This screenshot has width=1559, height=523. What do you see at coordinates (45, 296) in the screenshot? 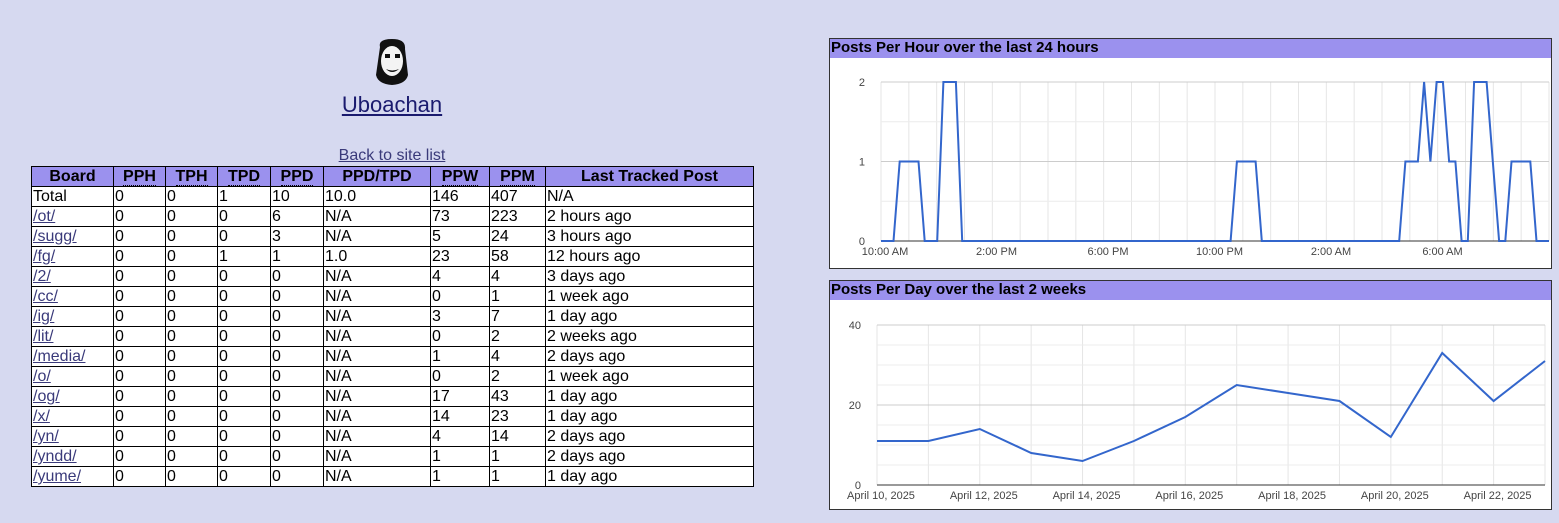
I see `board-link: /cc/` at bounding box center [45, 296].